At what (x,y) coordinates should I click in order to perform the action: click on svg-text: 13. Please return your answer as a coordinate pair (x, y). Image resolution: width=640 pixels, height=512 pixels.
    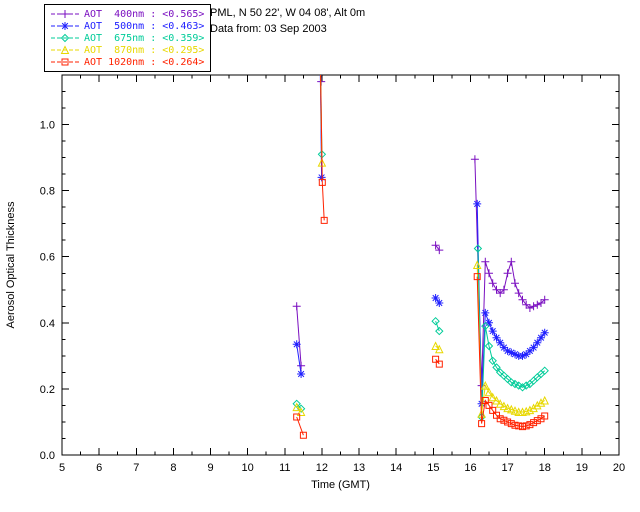
    Looking at the image, I should click on (359, 468).